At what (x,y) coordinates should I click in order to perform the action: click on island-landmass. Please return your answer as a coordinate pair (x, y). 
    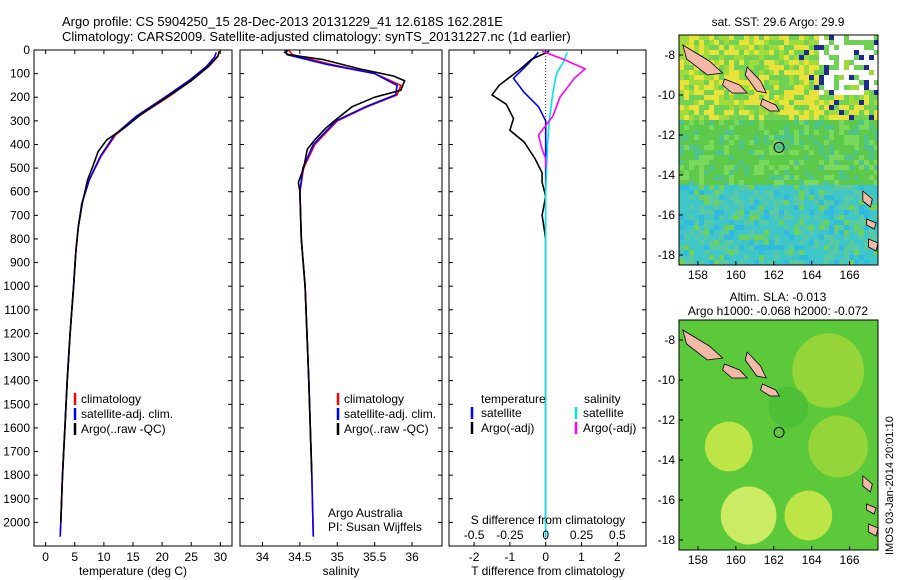
    Looking at the image, I should click on (770, 105).